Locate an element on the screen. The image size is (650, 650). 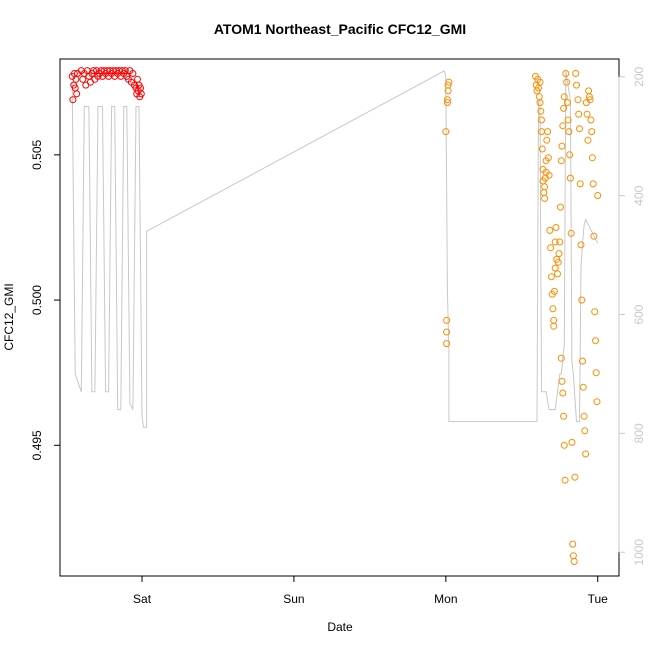
right-tick-label: 1000 is located at coordinates (639, 552).